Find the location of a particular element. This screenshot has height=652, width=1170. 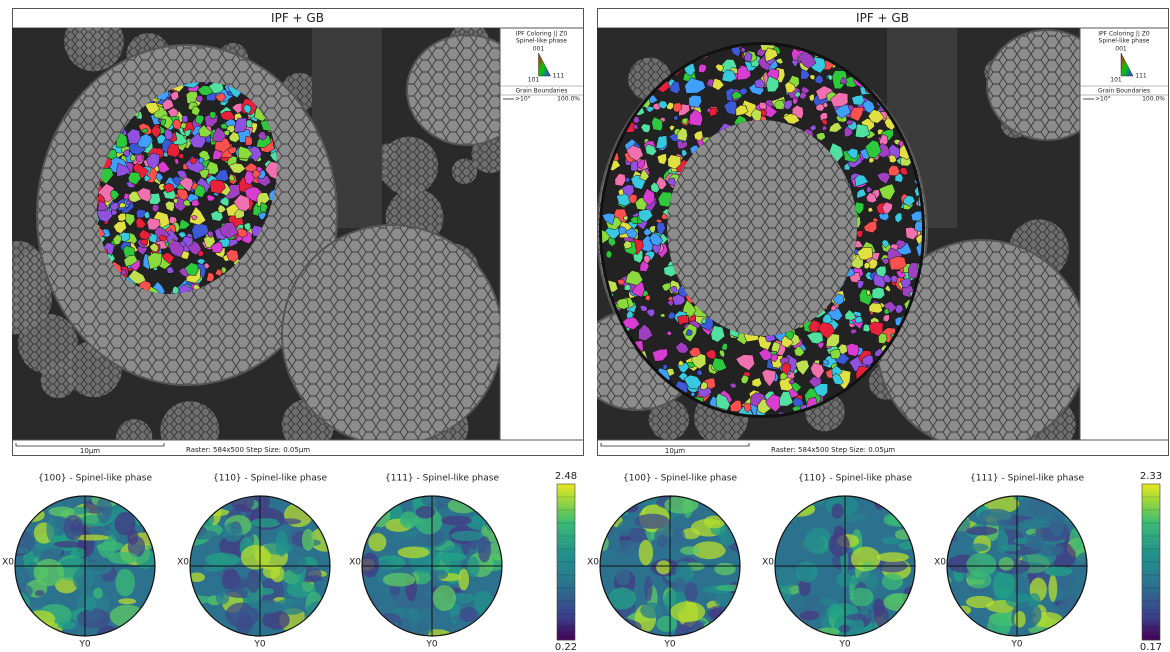

colorbar is located at coordinates (566, 562).